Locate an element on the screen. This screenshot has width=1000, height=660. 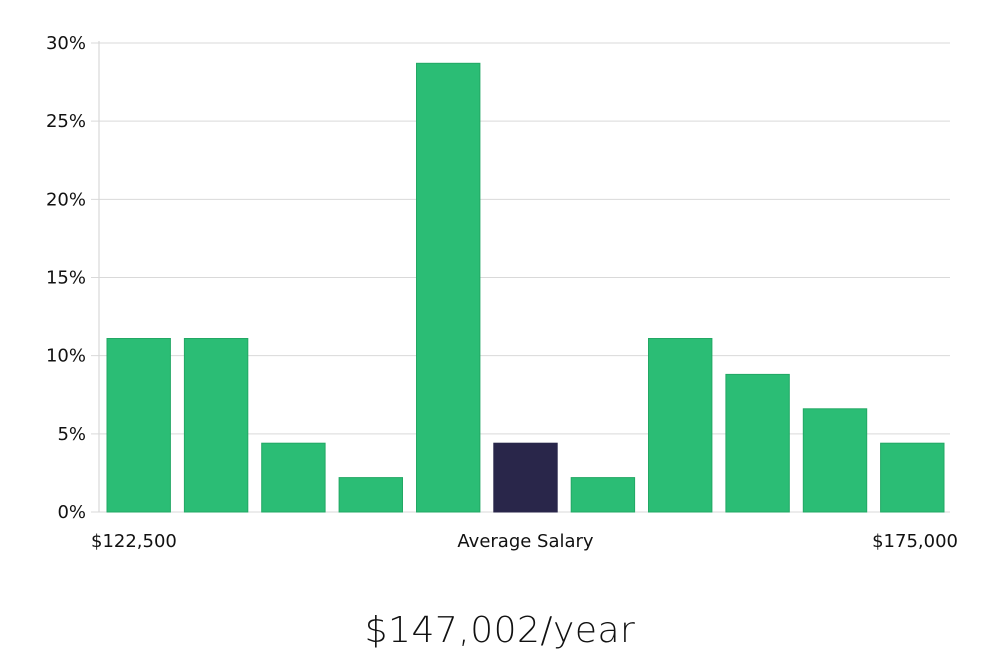
average-salary-value: $147,002/year is located at coordinates (500, 630).